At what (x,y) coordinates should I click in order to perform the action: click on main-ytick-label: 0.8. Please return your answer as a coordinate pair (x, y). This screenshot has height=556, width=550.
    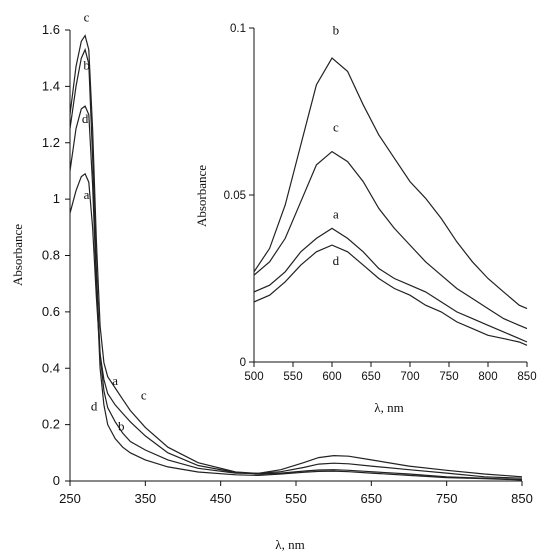
    Looking at the image, I should click on (51, 255).